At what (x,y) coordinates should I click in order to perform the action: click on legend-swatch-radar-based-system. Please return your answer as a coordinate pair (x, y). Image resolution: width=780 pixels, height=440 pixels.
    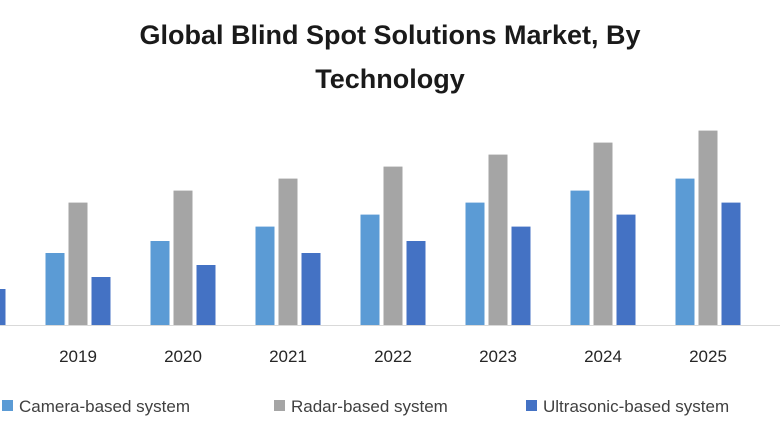
    Looking at the image, I should click on (279, 405).